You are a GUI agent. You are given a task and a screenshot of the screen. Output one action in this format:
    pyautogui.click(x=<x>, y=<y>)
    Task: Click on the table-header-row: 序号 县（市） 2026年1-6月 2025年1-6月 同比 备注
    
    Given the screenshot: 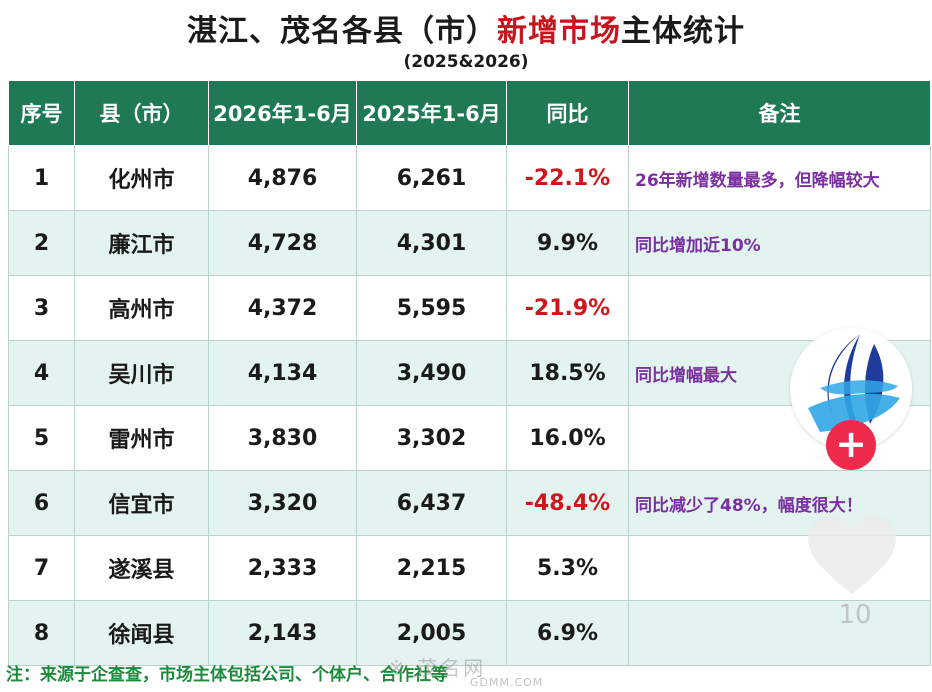 What is the action you would take?
    pyautogui.click(x=469, y=113)
    